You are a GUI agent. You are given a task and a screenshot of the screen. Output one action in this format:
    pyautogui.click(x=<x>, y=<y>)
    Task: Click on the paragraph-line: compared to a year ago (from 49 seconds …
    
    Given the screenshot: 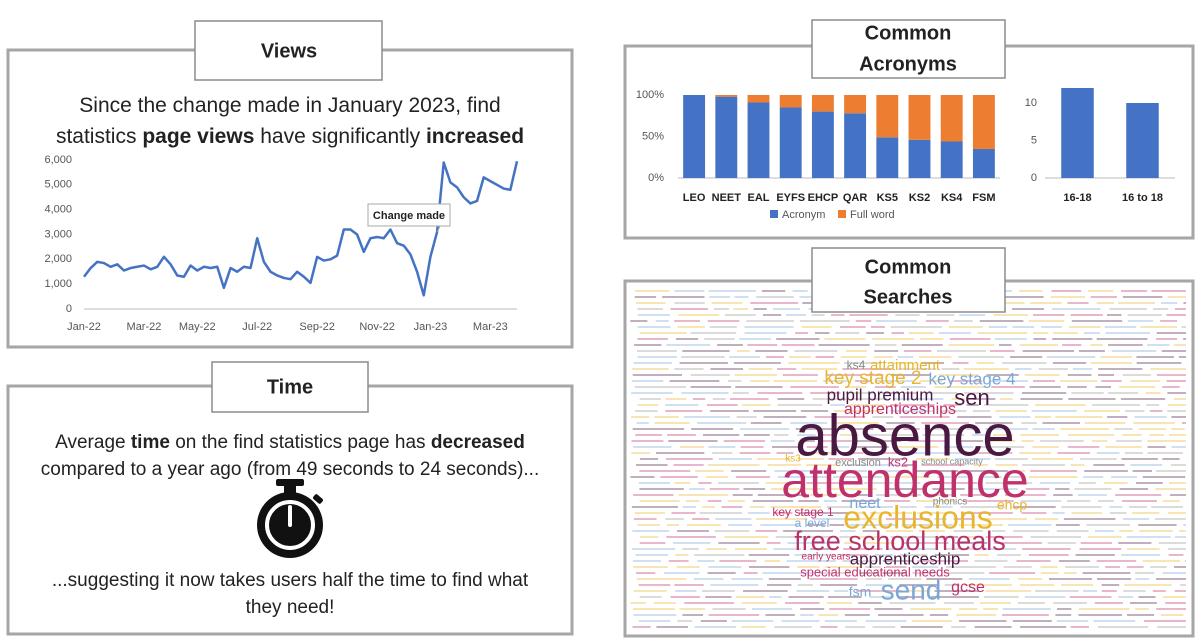 What is the action you would take?
    pyautogui.click(x=290, y=469)
    